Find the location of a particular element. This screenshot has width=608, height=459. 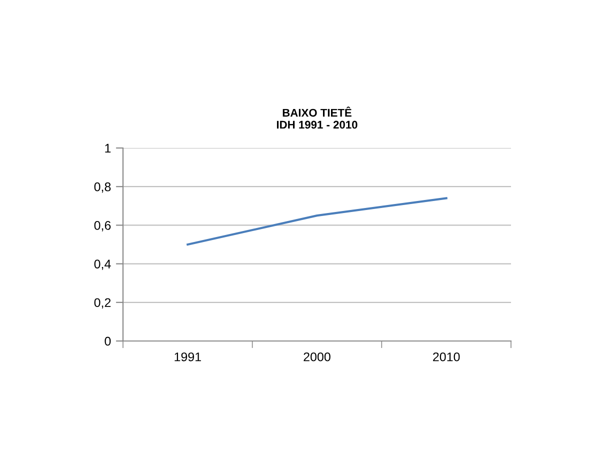

y-tick-label: 0,2 is located at coordinates (102, 303).